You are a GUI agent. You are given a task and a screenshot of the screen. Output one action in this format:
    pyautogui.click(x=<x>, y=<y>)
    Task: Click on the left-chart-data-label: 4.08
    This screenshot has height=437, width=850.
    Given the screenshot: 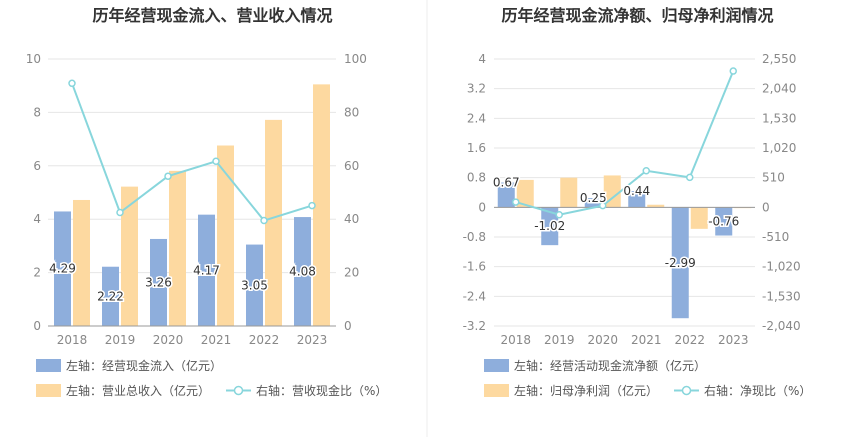 What is the action you would take?
    pyautogui.click(x=302, y=272)
    